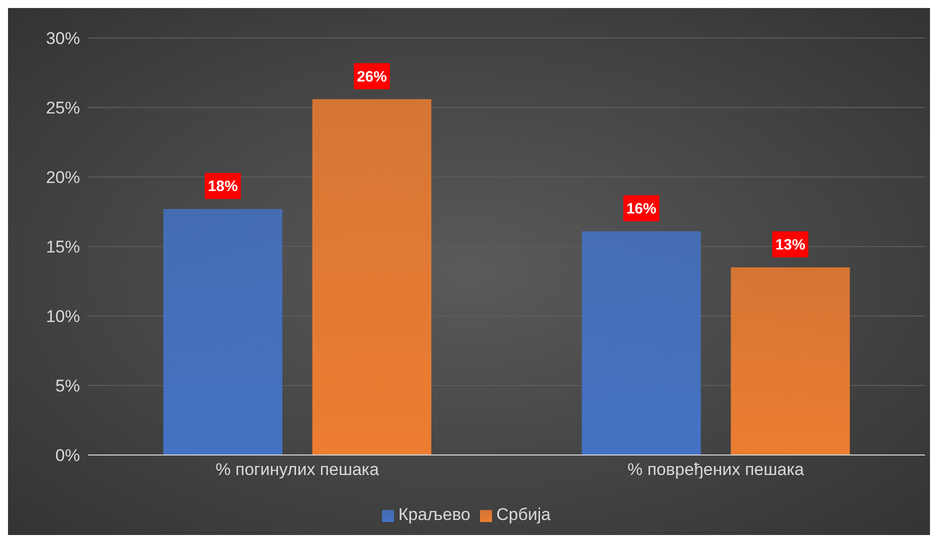  What do you see at coordinates (67, 456) in the screenshot?
I see `y-tick-label: 0%` at bounding box center [67, 456].